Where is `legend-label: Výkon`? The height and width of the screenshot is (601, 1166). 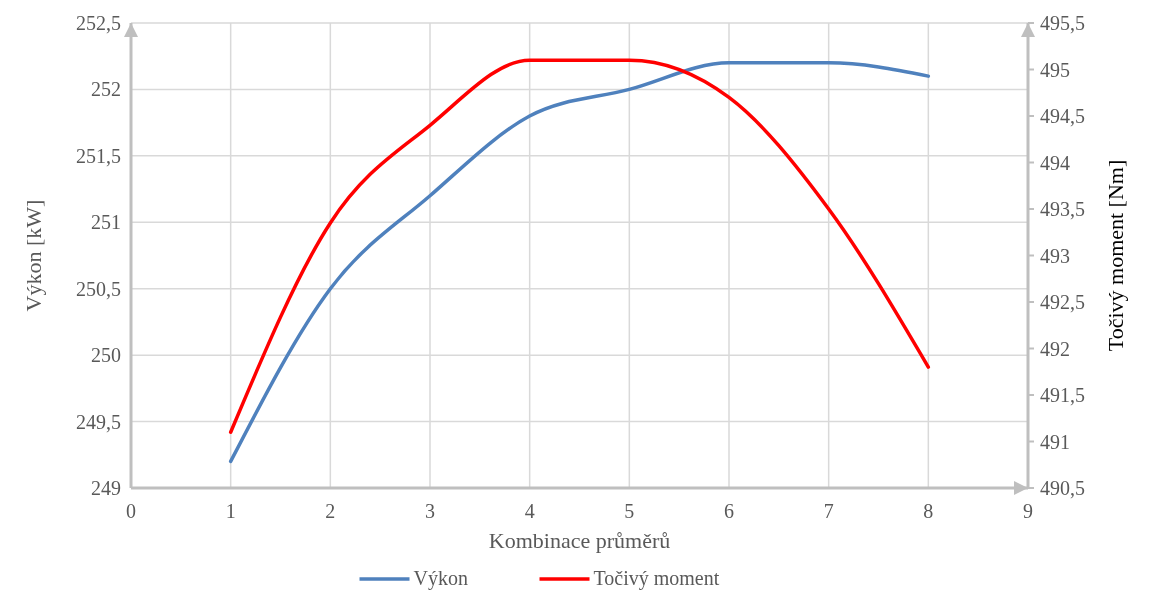
legend-label: Výkon is located at coordinates (440, 578).